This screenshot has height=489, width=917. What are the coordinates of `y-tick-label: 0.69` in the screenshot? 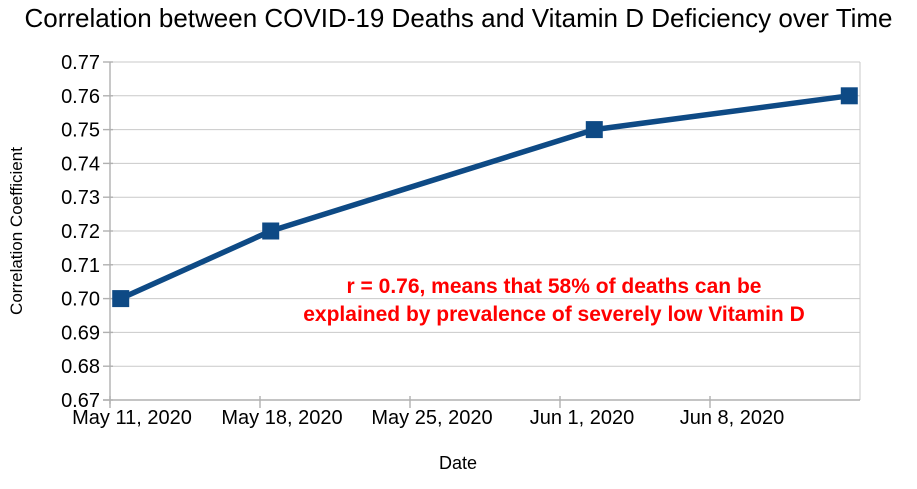 It's located at (80, 333).